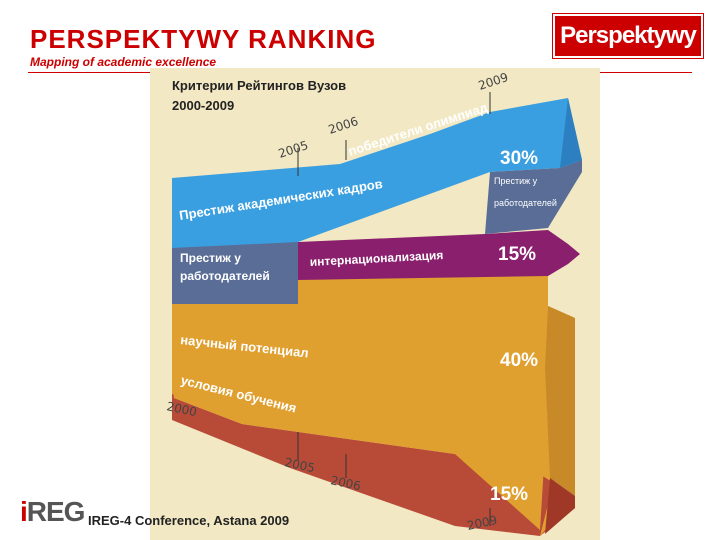  Describe the element at coordinates (525, 203) in the screenshot. I see `label-employer-right-line2: работодателей` at that location.